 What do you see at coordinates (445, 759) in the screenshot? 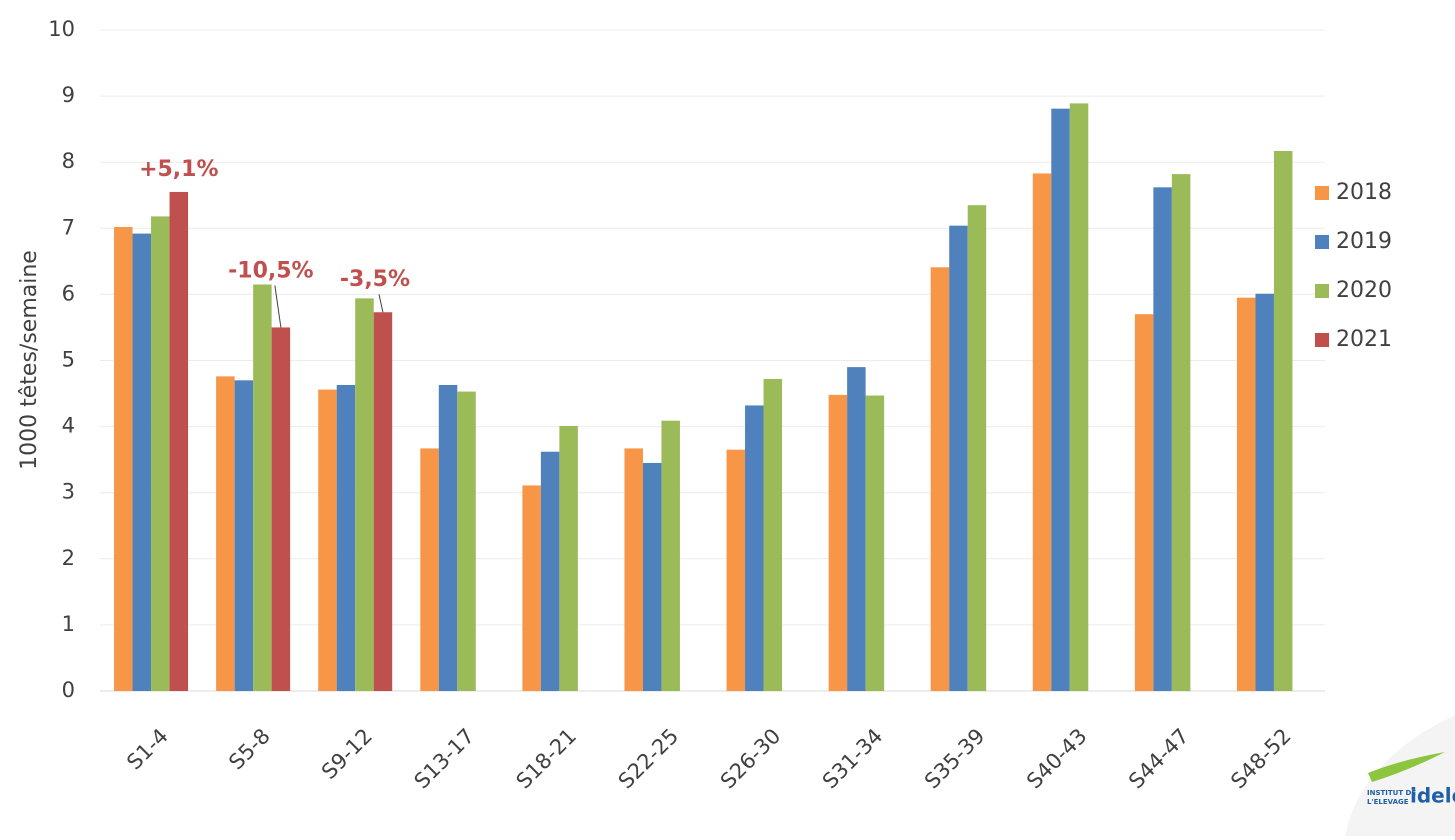
I see `x-tick-label: S13-17` at bounding box center [445, 759].